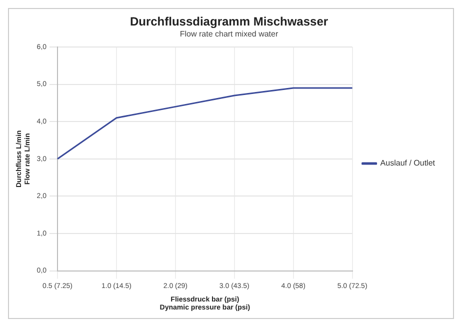  I want to click on chart-title: Durchflussdiagramm Mischwasser, so click(229, 21).